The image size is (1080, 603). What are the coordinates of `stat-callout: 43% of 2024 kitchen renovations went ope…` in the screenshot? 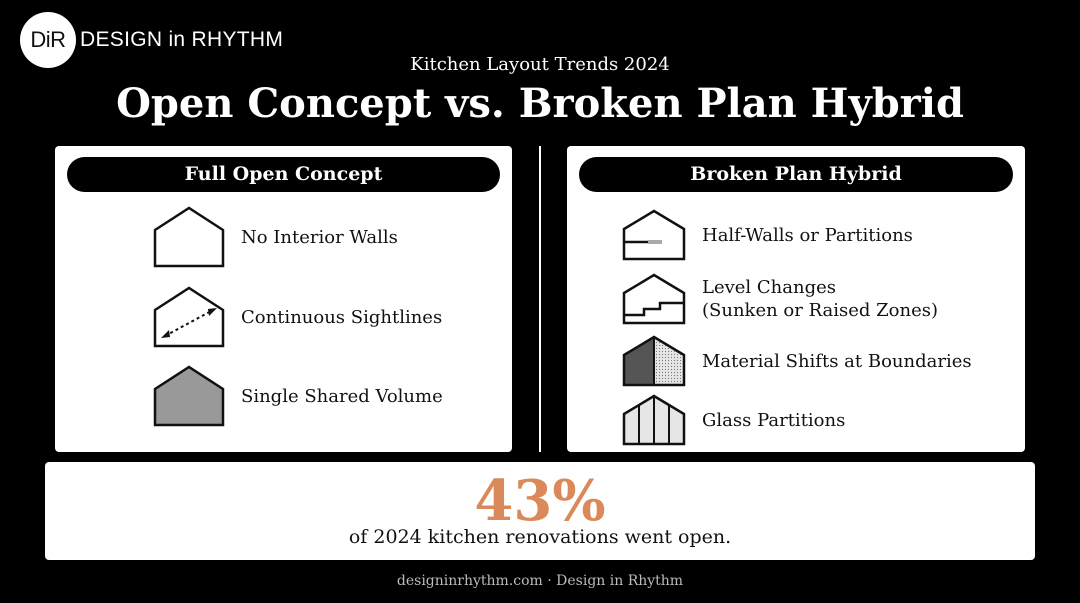 It's located at (540, 511).